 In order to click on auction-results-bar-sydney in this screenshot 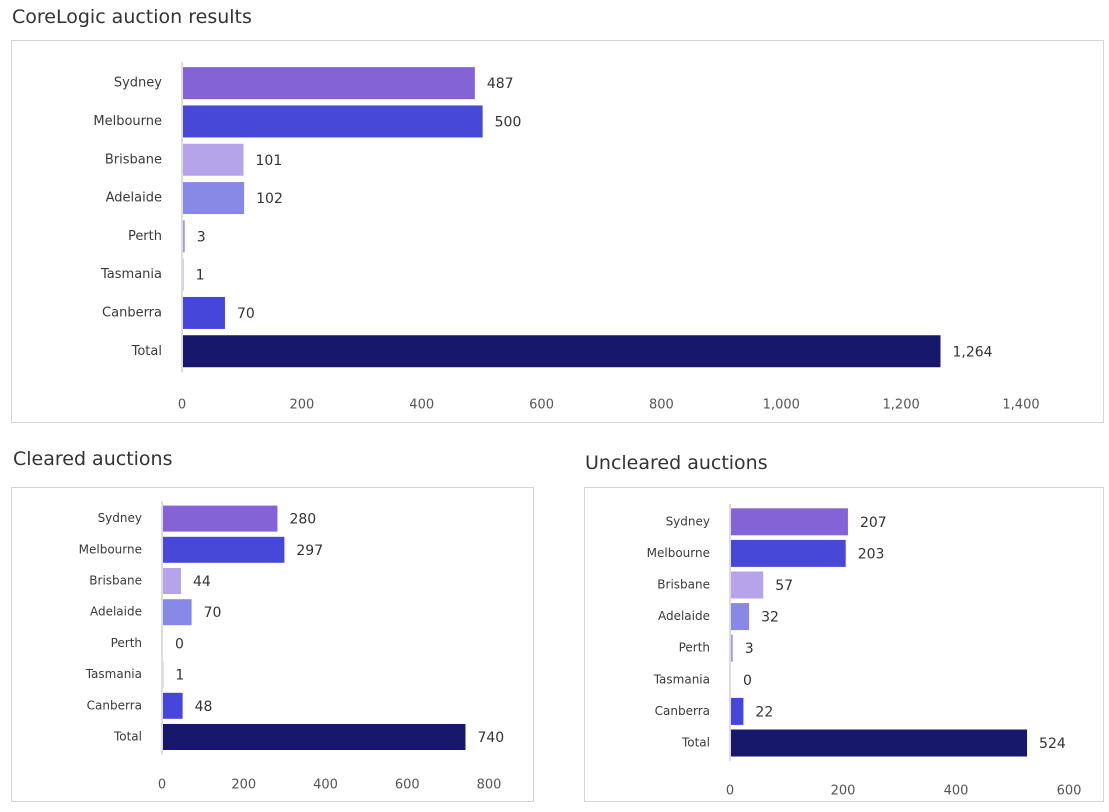, I will do `click(329, 83)`.